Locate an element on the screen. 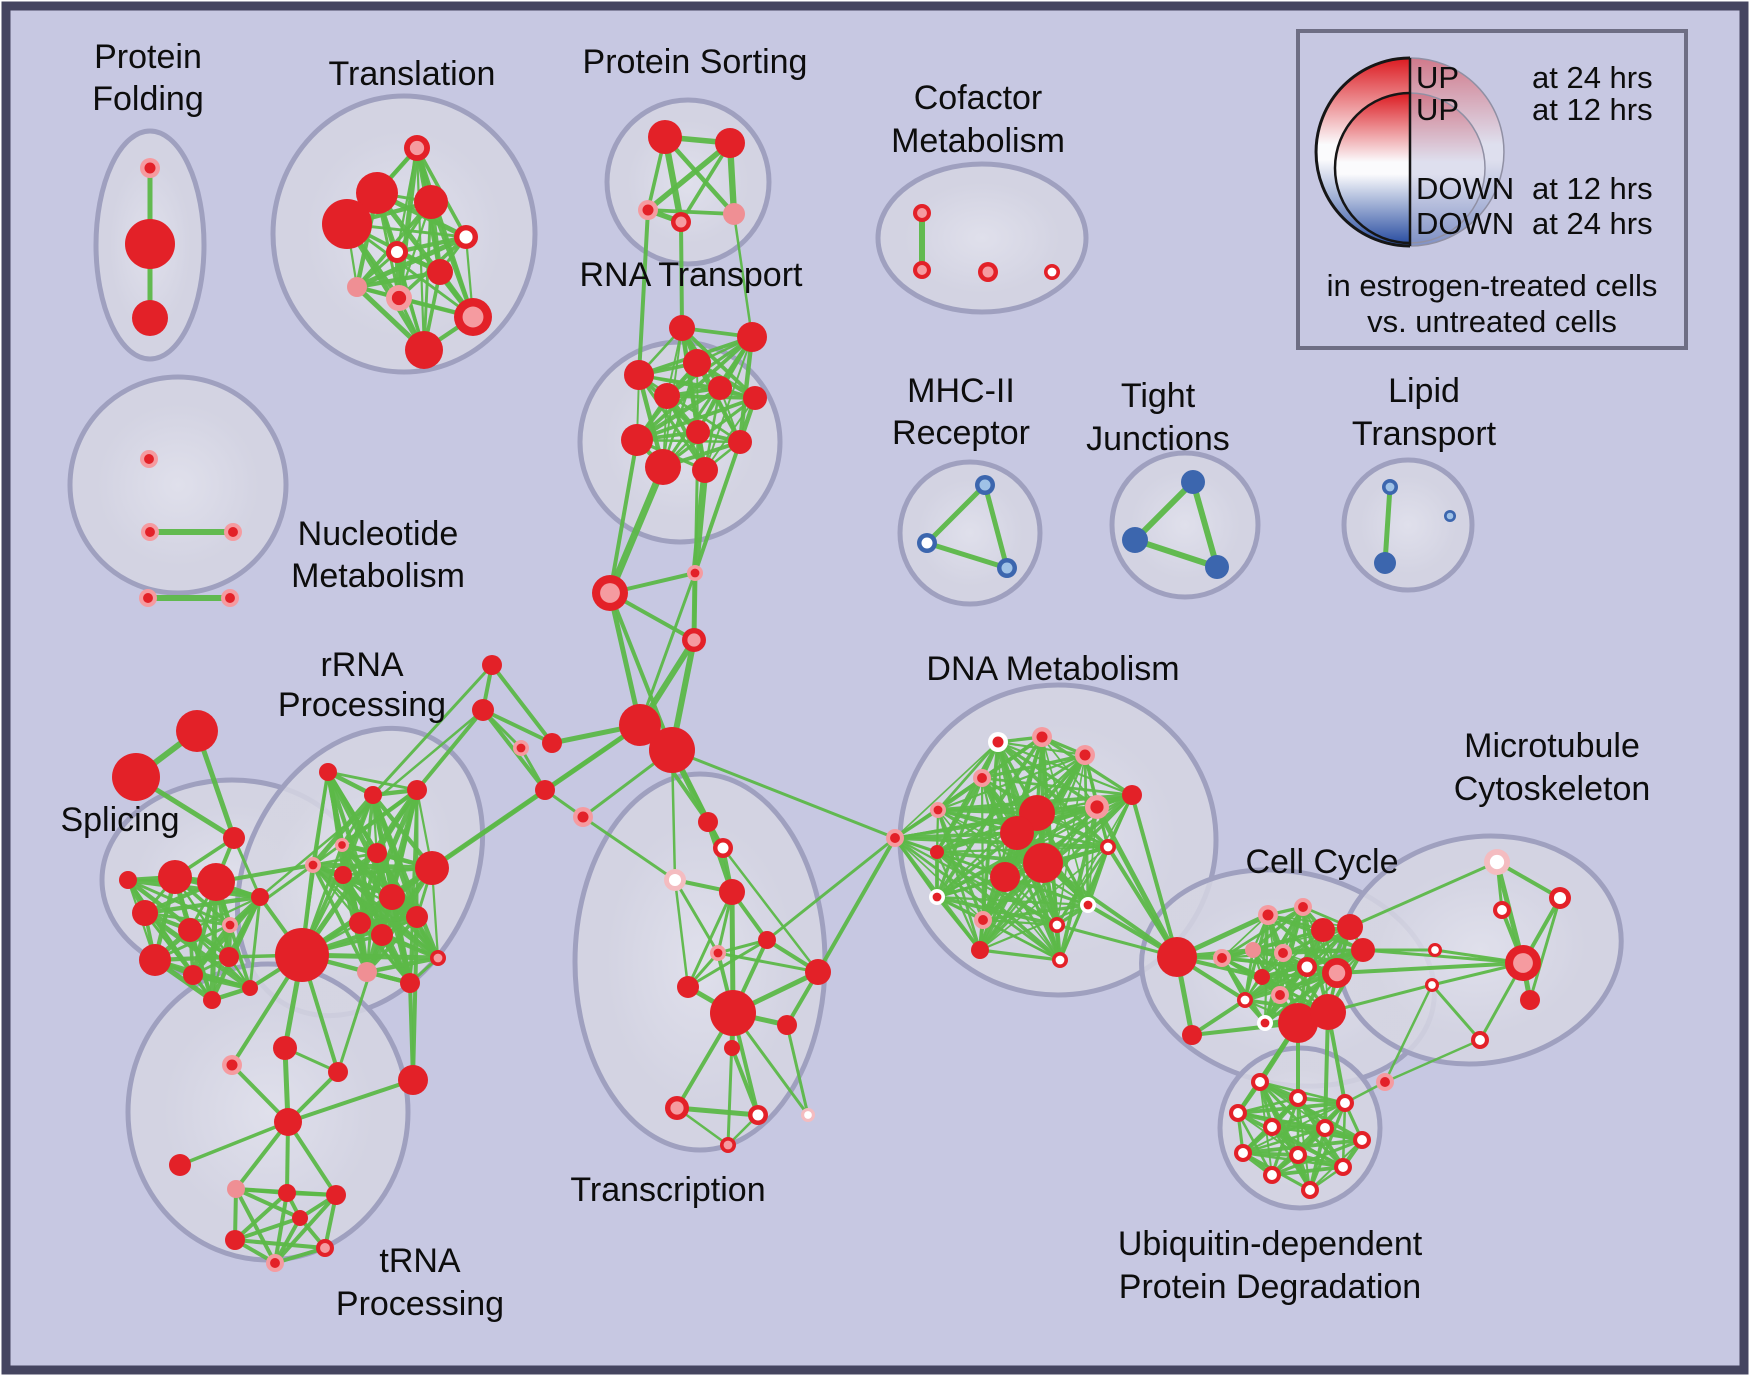 The width and height of the screenshot is (1750, 1376). legend-row-label-2: DOWN is located at coordinates (1465, 188).